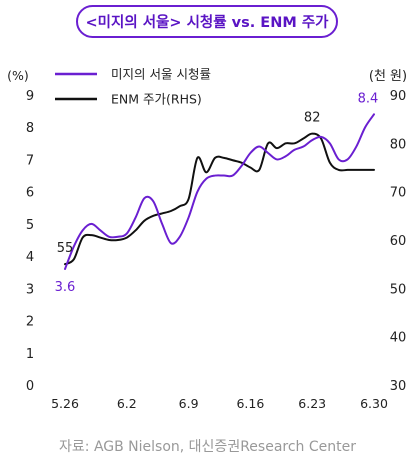 The height and width of the screenshot is (460, 415). What do you see at coordinates (398, 96) in the screenshot?
I see `right-tick-label: 90` at bounding box center [398, 96].